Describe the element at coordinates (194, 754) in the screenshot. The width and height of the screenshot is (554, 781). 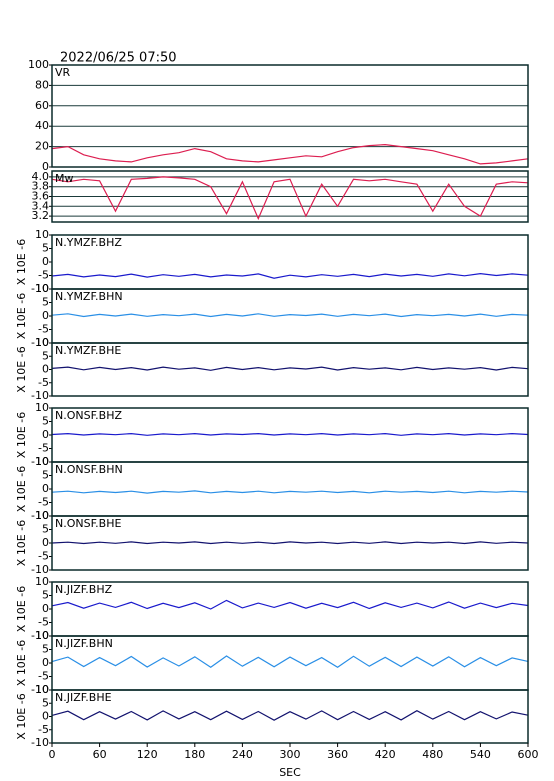
I see `x-tick-label: 180` at that location.